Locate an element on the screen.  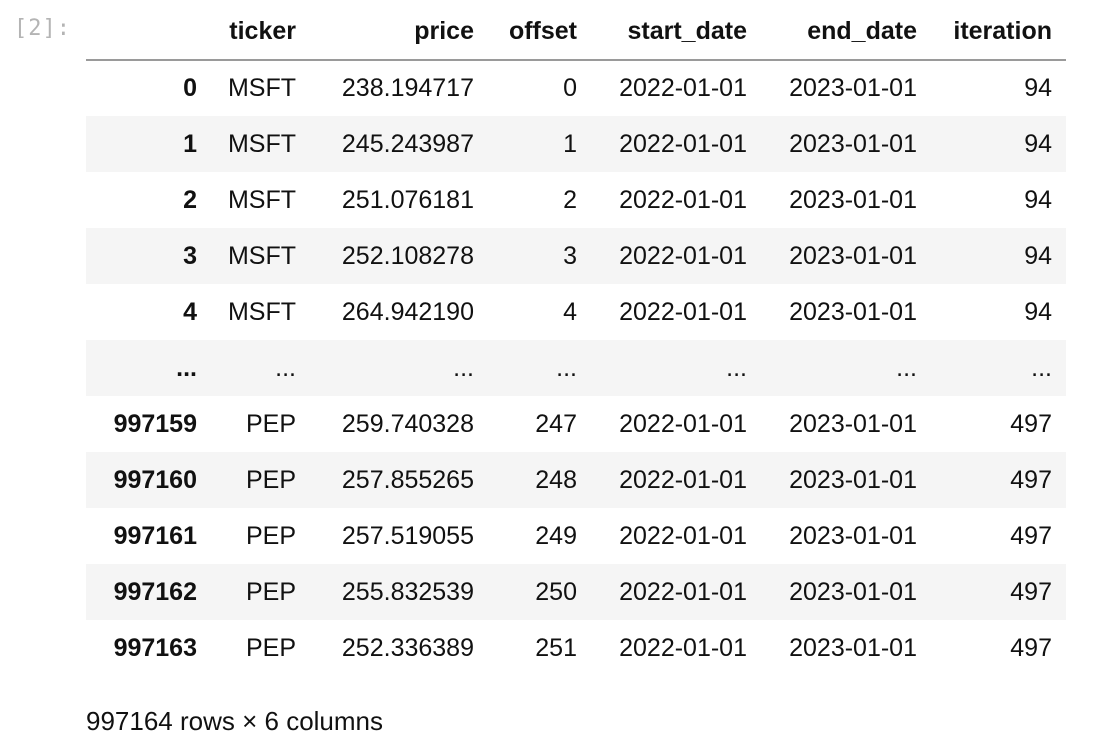
price-cell: 238.194717 is located at coordinates (407, 88).